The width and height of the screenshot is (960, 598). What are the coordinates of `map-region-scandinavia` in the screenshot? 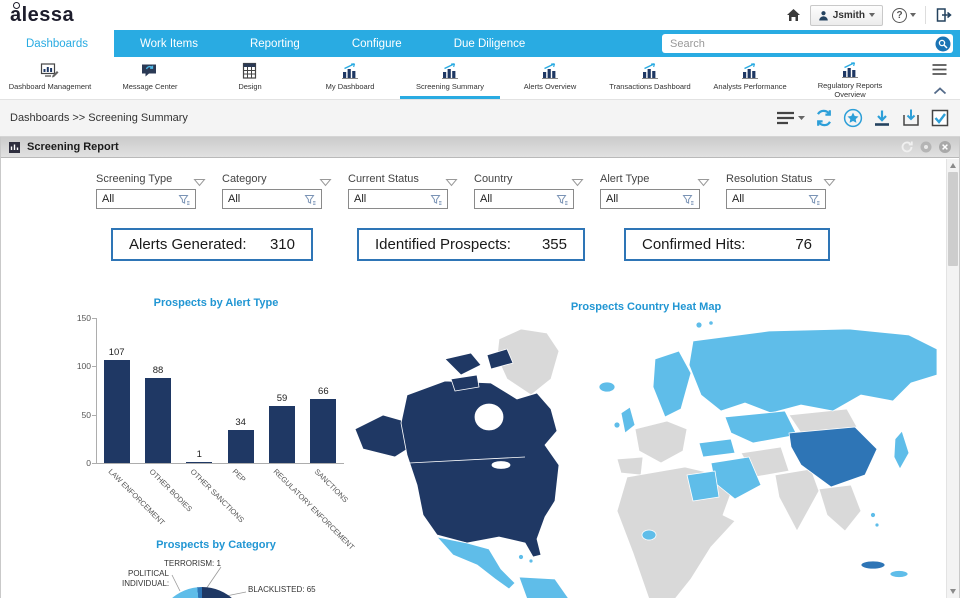 It's located at (672, 384).